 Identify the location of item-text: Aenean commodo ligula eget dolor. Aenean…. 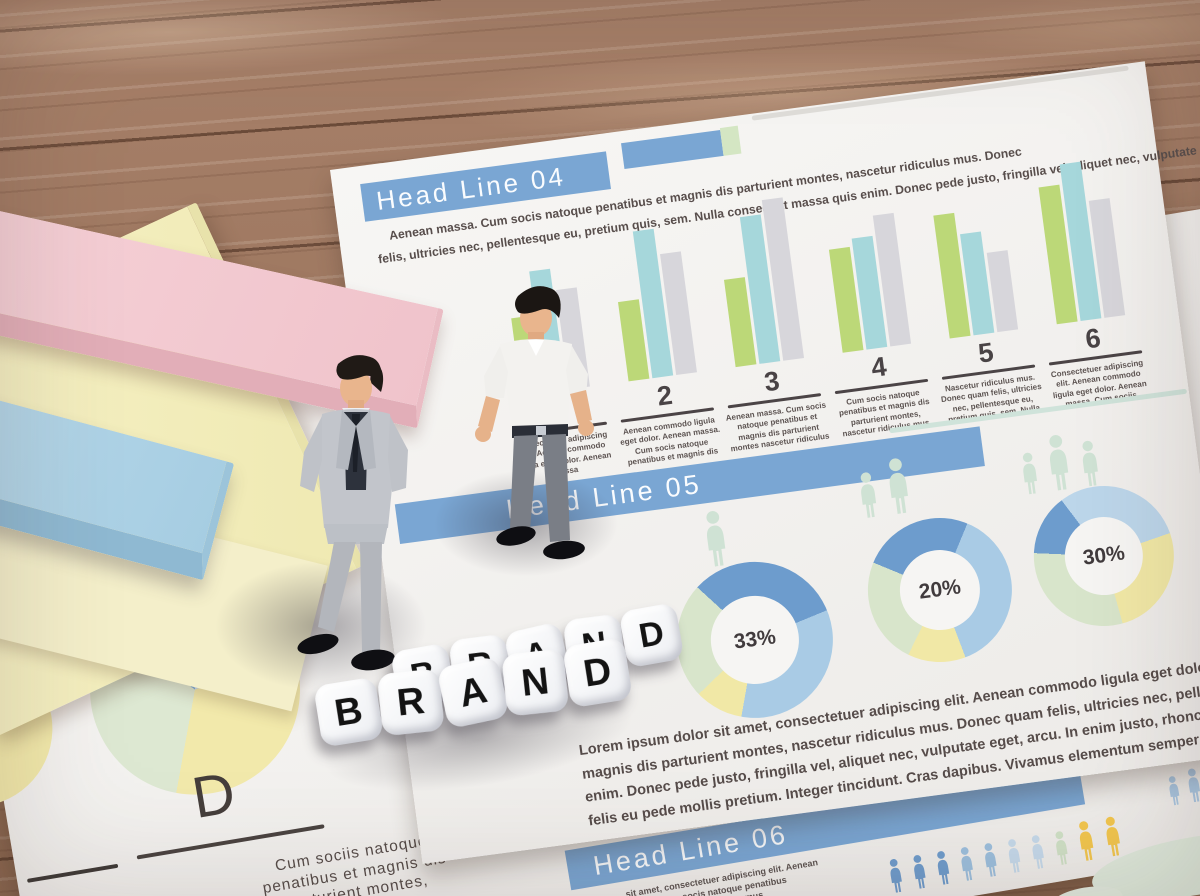
(670, 441).